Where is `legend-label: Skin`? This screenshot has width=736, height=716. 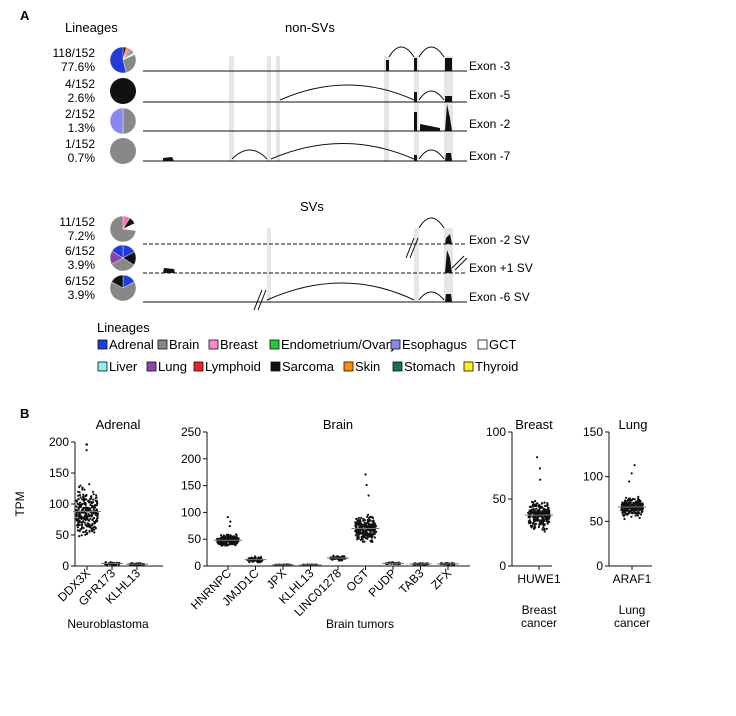 legend-label: Skin is located at coordinates (367, 366).